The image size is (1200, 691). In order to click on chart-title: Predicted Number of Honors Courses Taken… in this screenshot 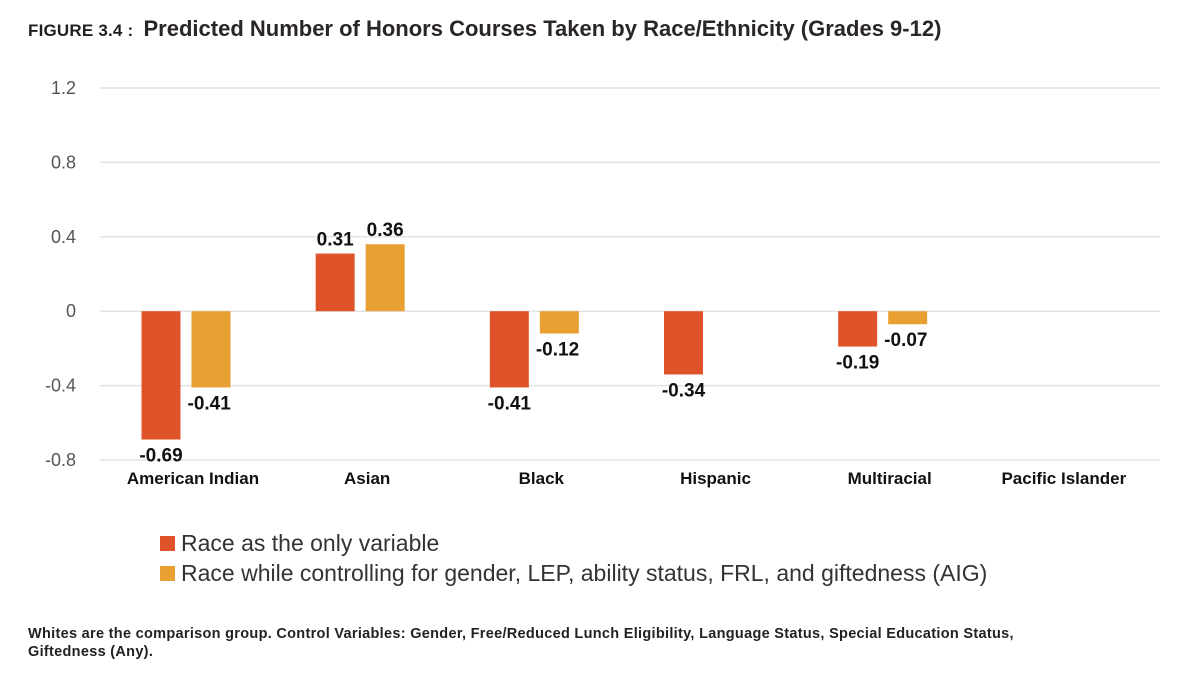, I will do `click(542, 28)`.